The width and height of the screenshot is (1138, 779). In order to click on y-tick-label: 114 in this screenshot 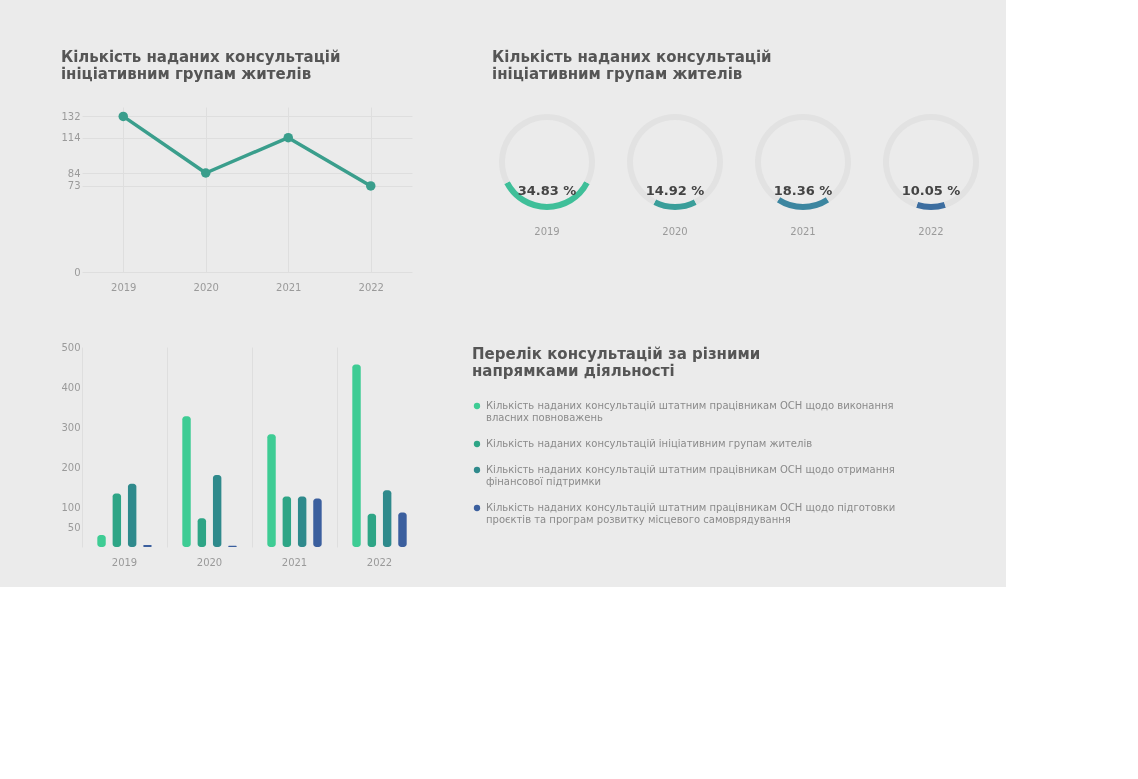, I will do `click(71, 138)`.